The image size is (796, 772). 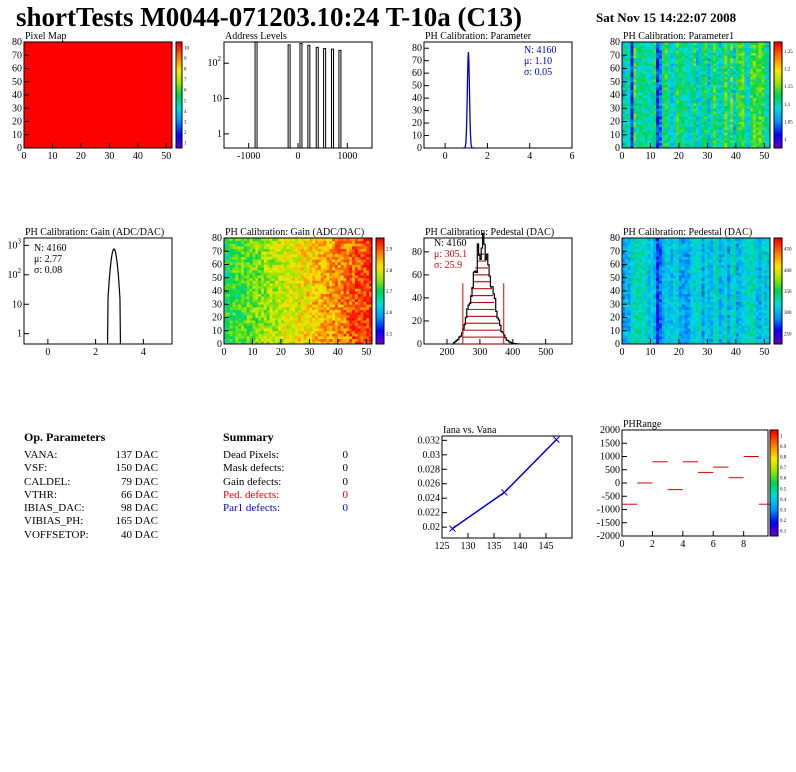 What do you see at coordinates (309, 96) in the screenshot?
I see `address-peak` at bounding box center [309, 96].